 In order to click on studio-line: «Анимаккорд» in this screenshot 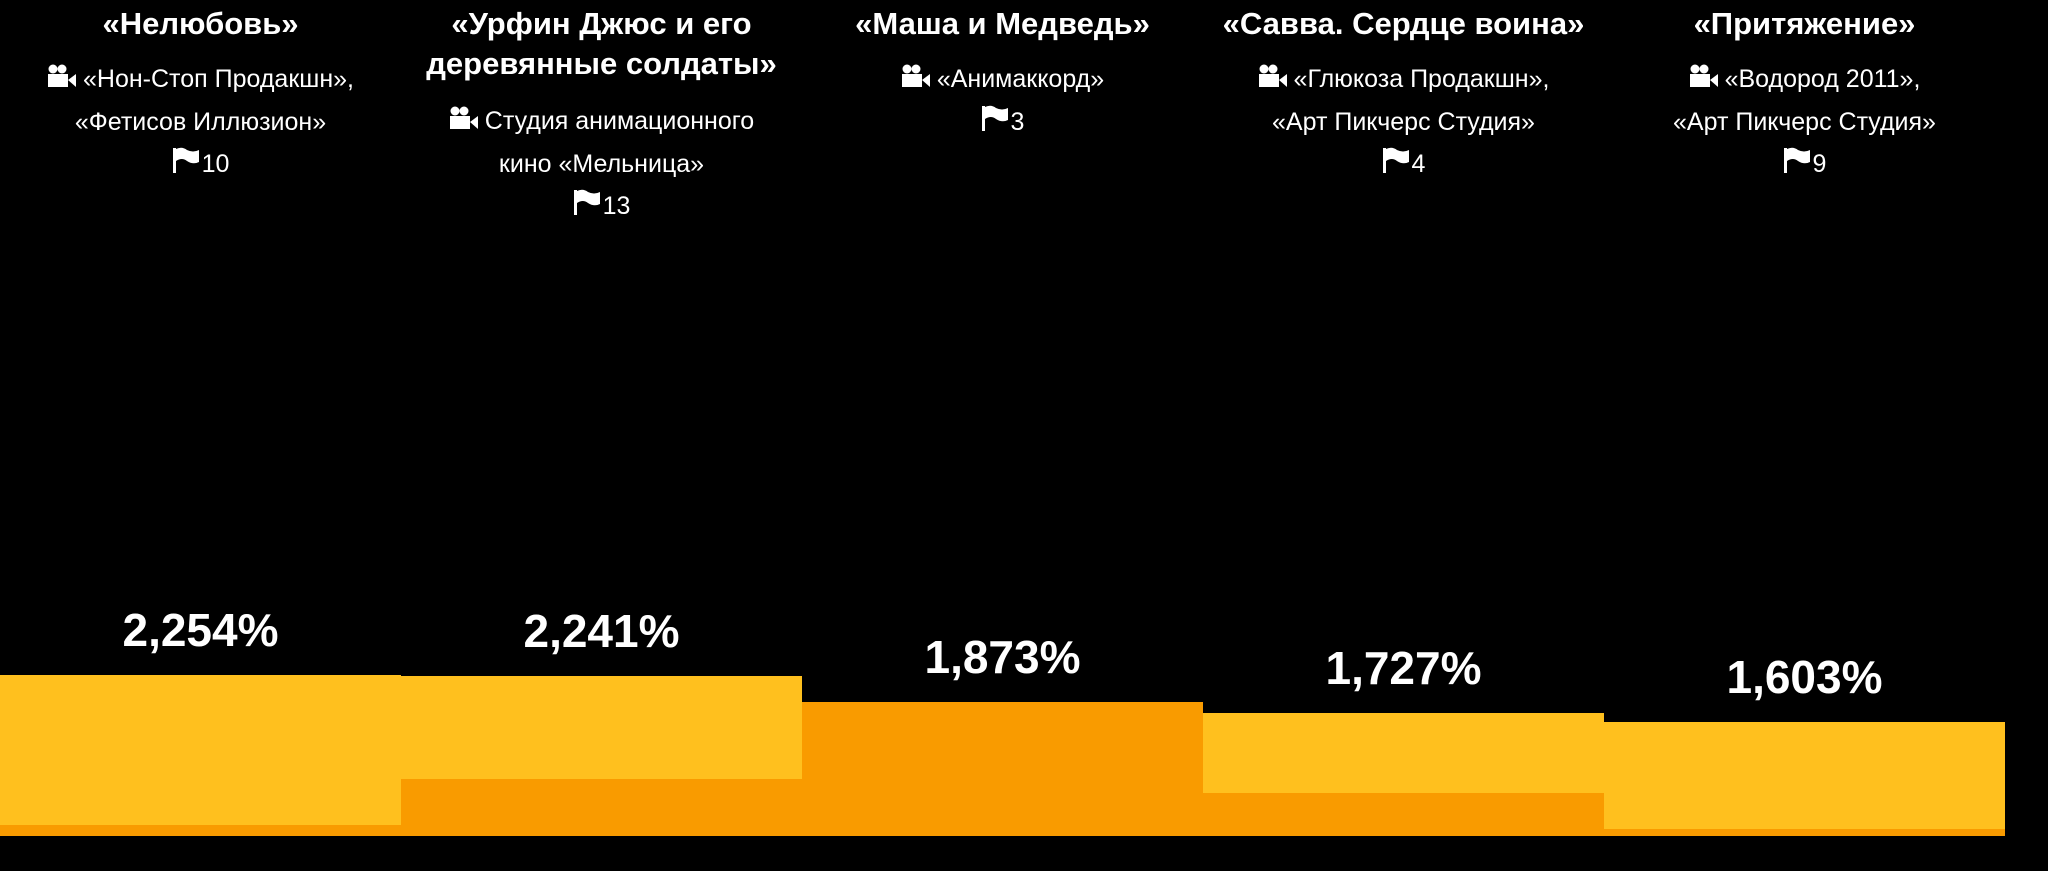, I will do `click(1002, 79)`.